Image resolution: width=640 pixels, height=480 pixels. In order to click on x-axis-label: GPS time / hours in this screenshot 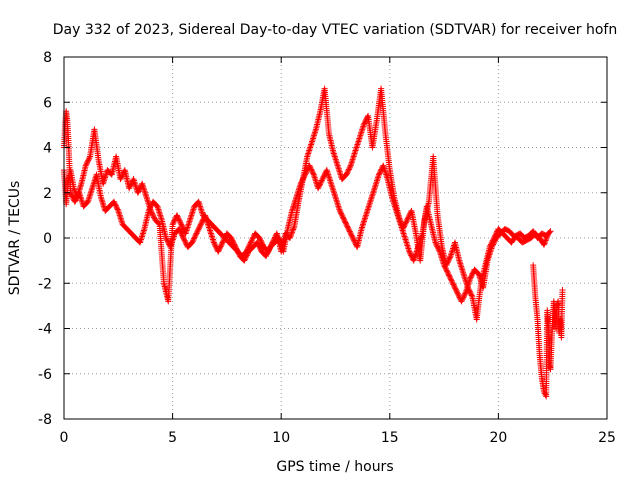, I will do `click(334, 467)`.